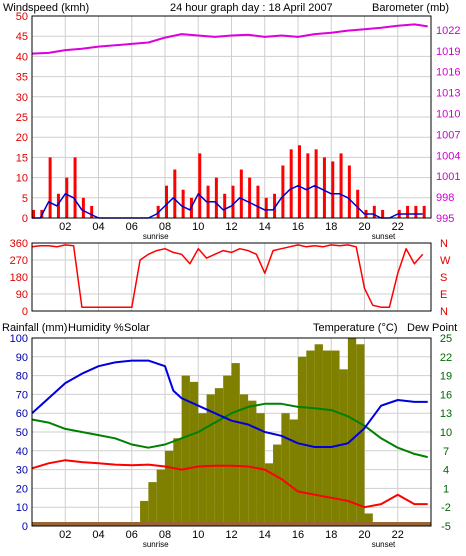  What do you see at coordinates (444, 244) in the screenshot?
I see `compass-tick-label: N` at bounding box center [444, 244].